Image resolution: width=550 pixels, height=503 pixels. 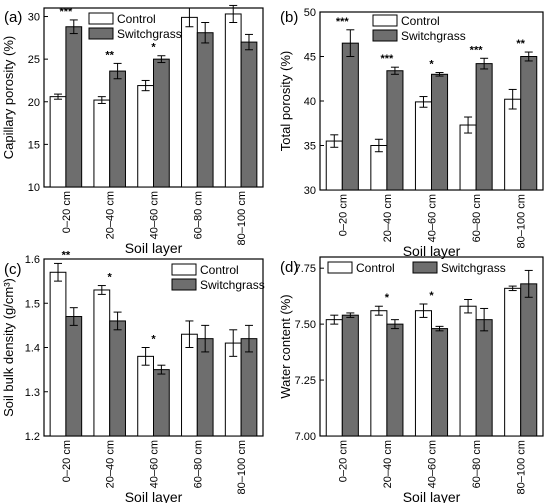 What do you see at coordinates (8, 98) in the screenshot?
I see `y-axis-title: Capillary porosity (%)` at bounding box center [8, 98].